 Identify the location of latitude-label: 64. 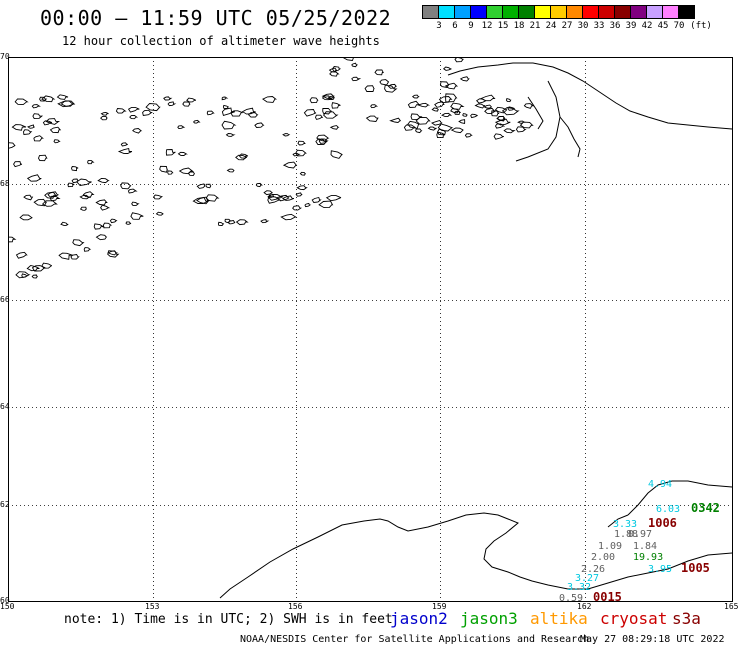
(5, 406).